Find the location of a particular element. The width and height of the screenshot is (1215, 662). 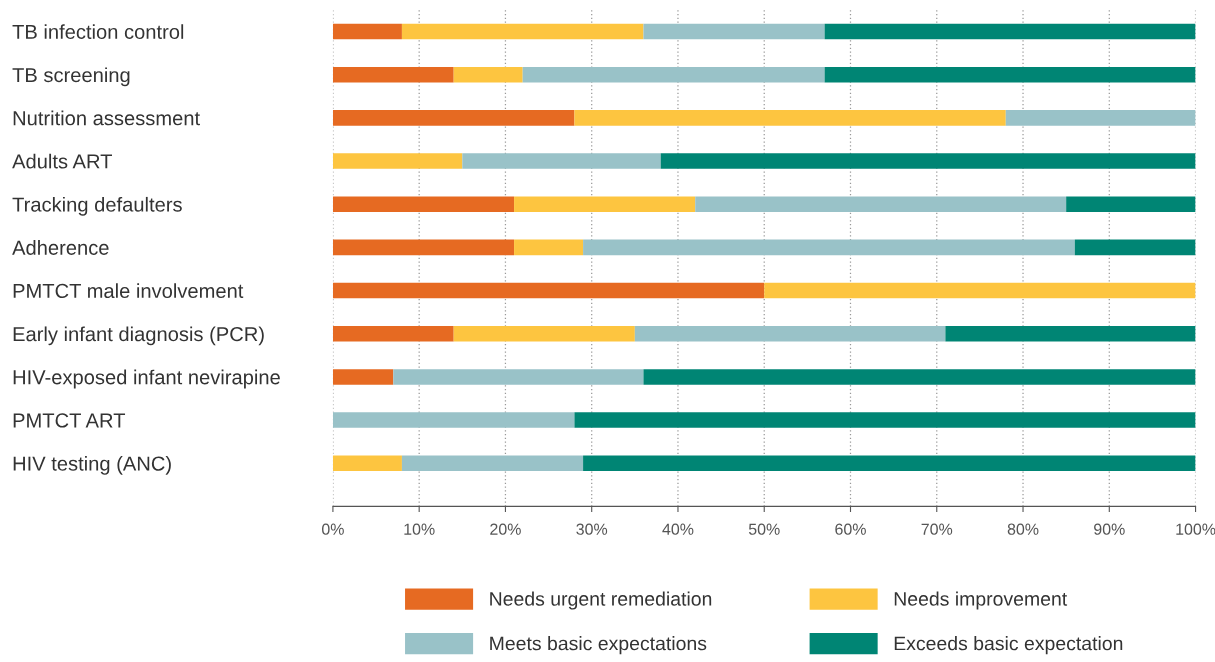

x-tick-label: 80% is located at coordinates (1023, 529).